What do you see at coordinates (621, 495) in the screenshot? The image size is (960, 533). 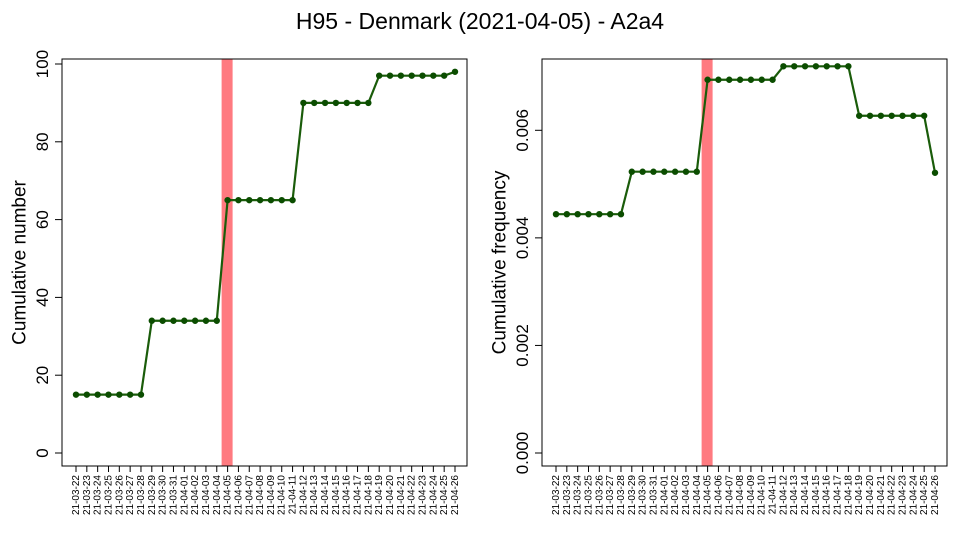 I see `x-tick-label: 21-03-28` at bounding box center [621, 495].